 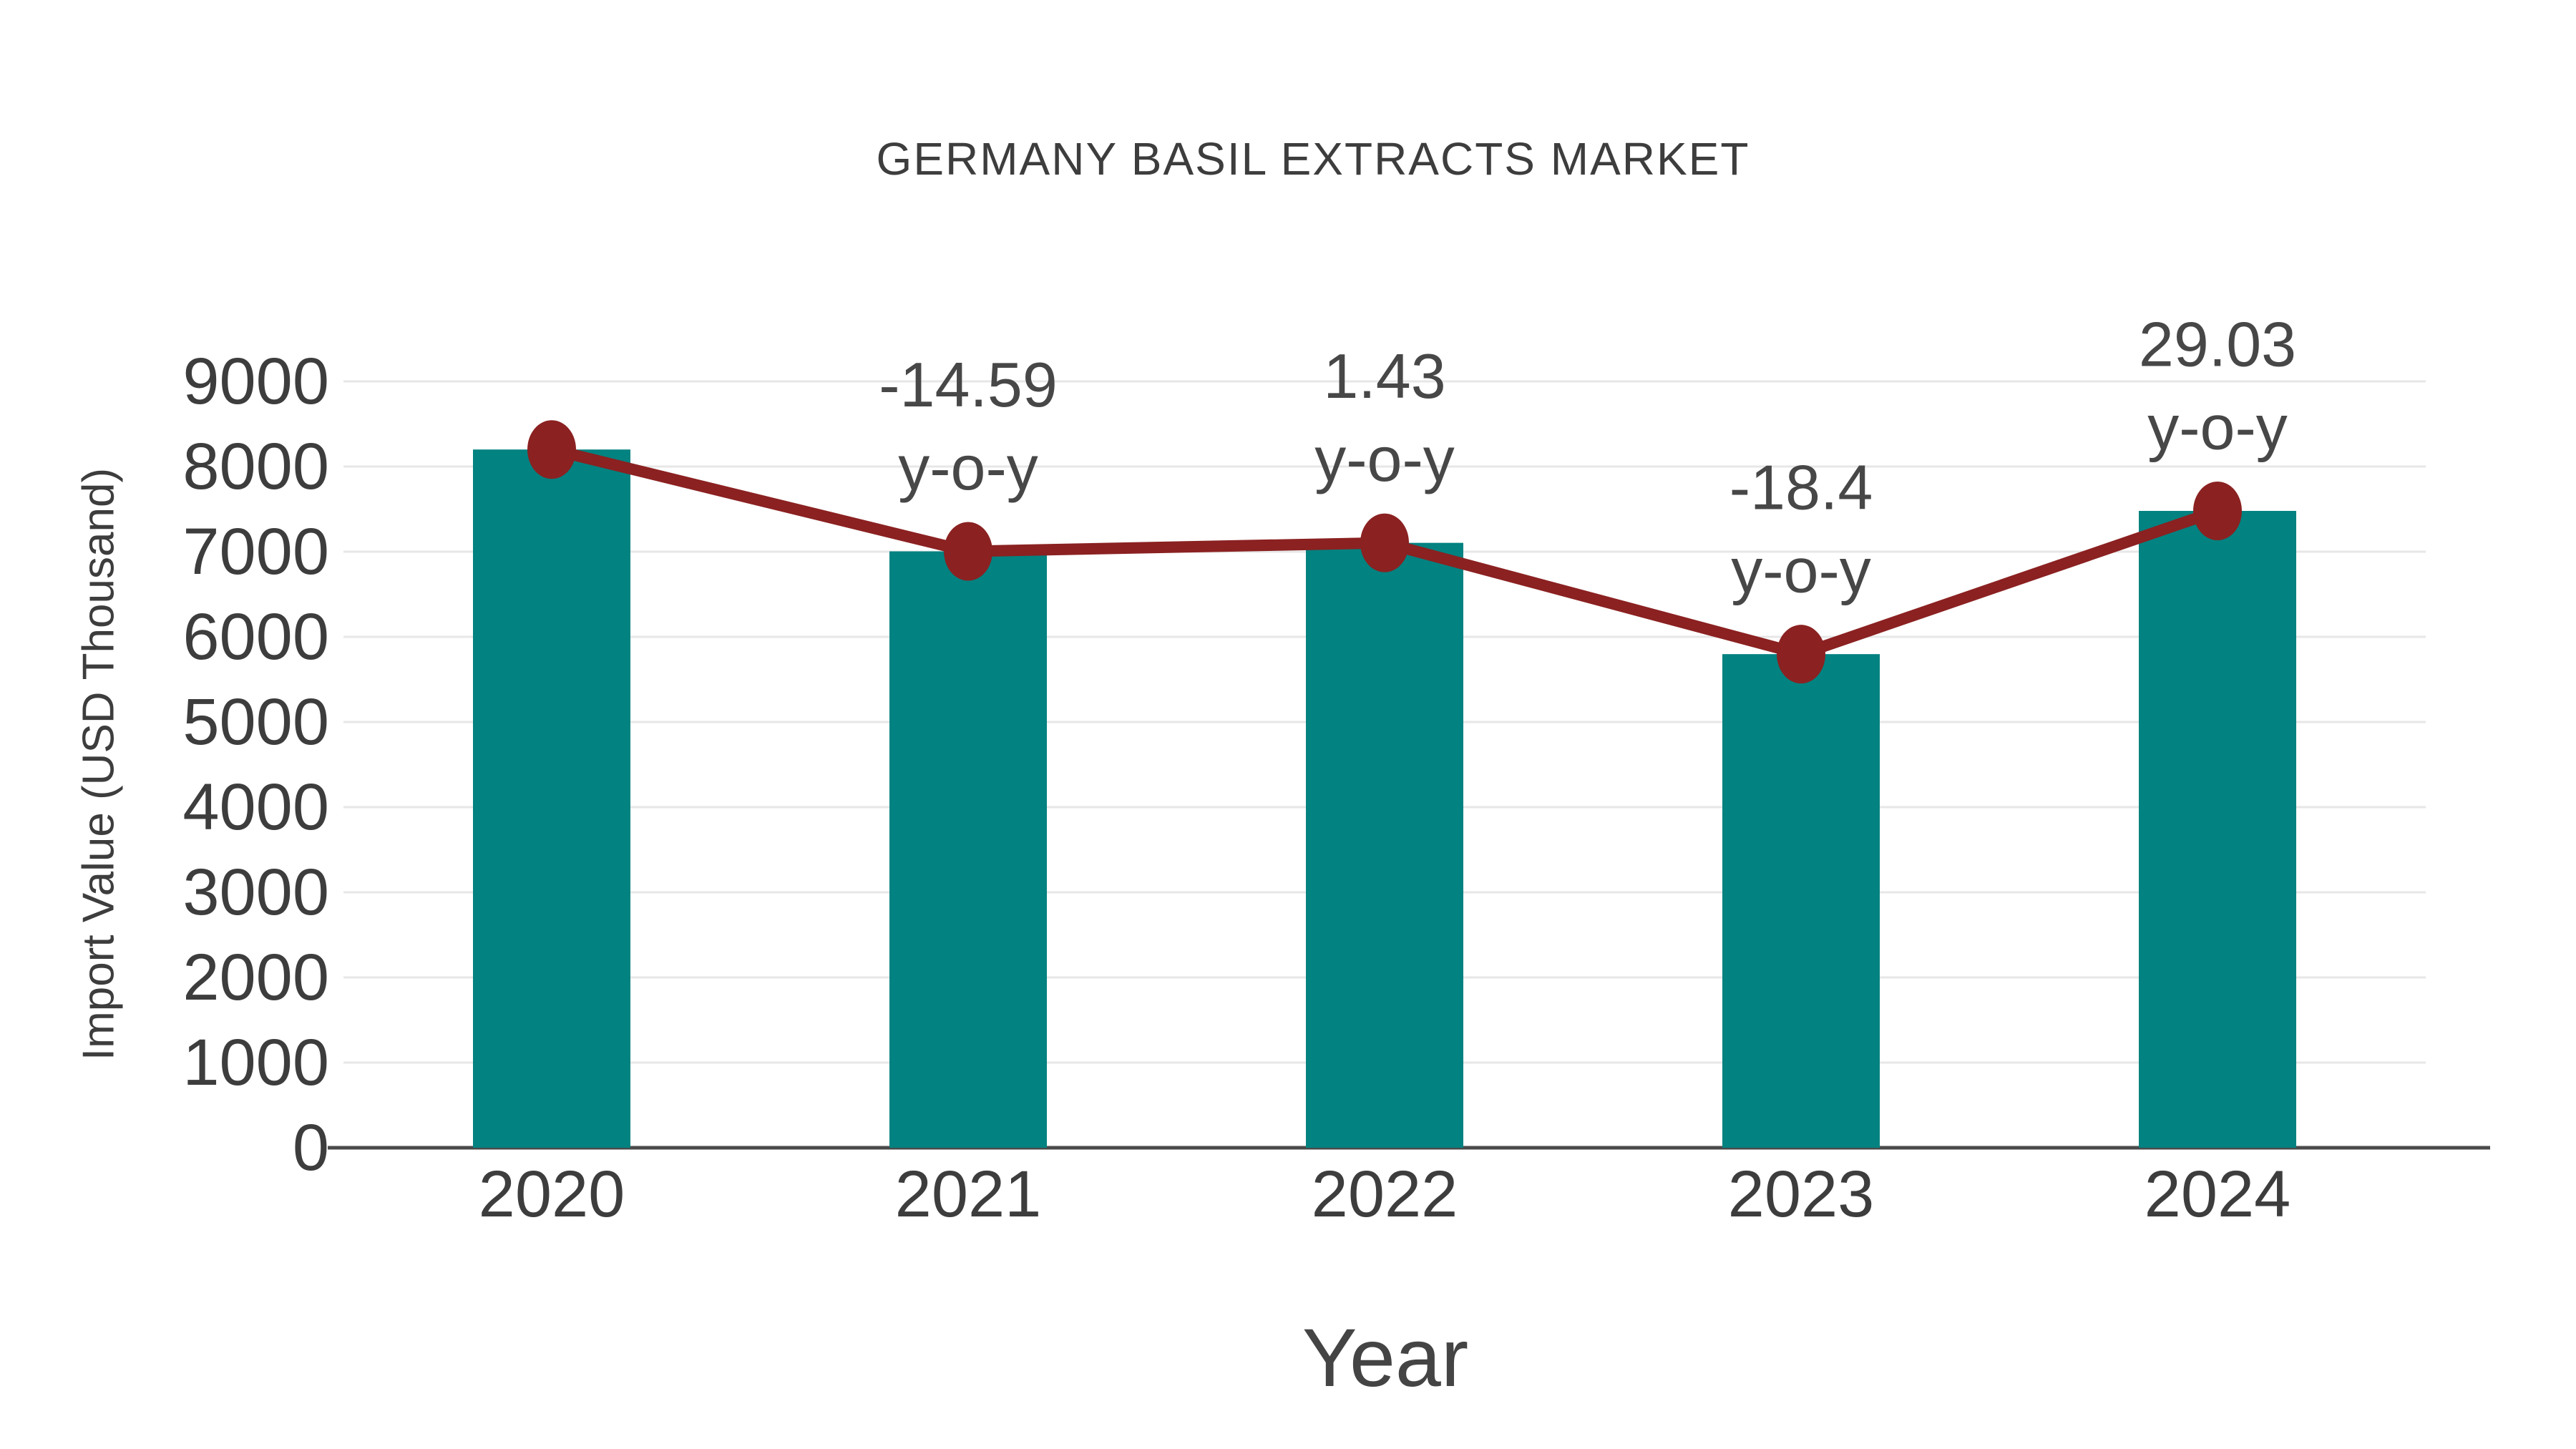 What do you see at coordinates (552, 1194) in the screenshot?
I see `x-tick-label-2020: 2020` at bounding box center [552, 1194].